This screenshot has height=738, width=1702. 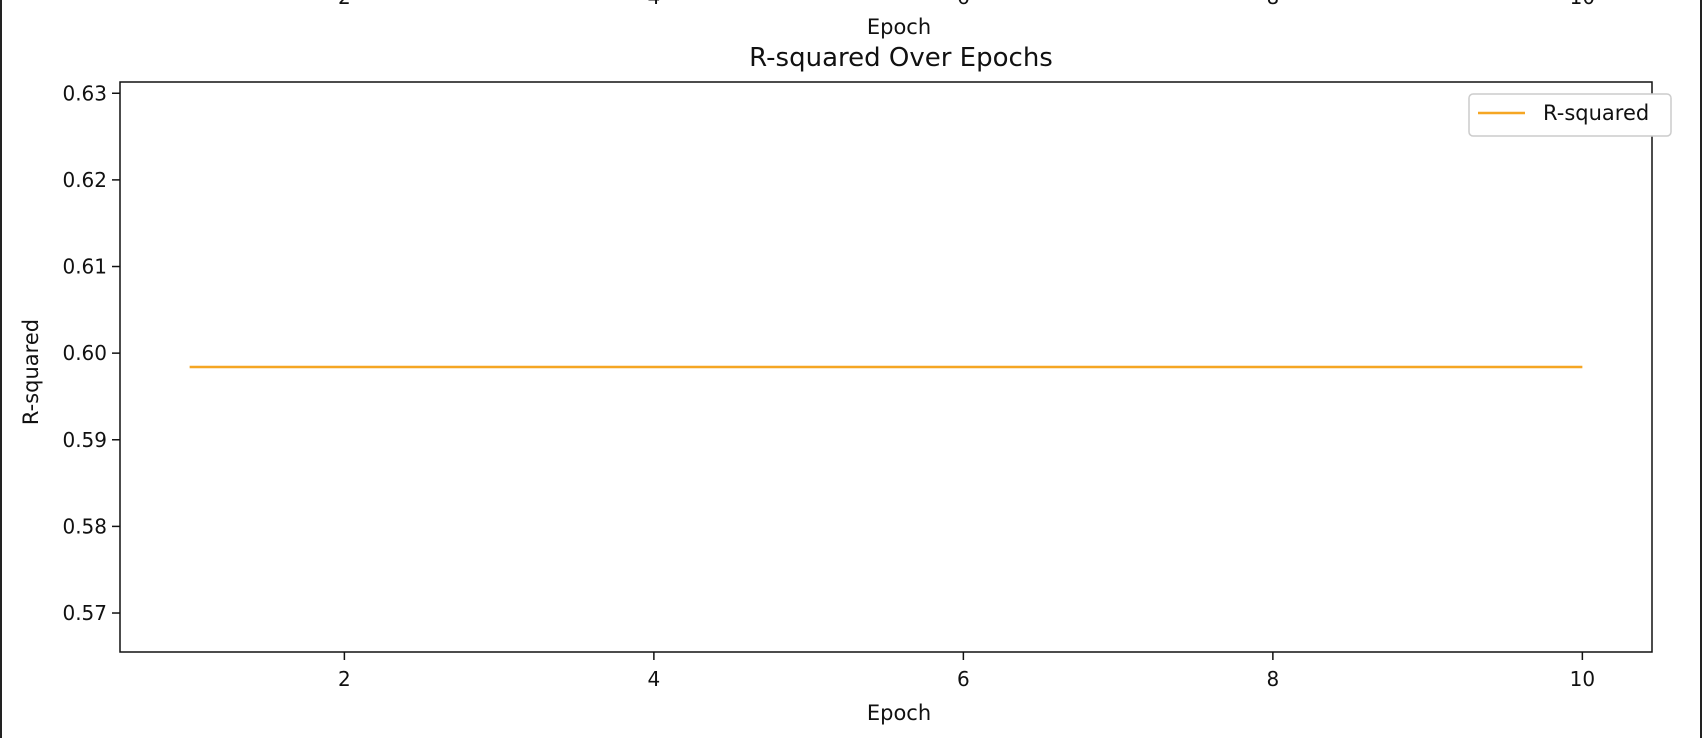 I want to click on previous-chart-tick-label: 8, so click(x=1273, y=4).